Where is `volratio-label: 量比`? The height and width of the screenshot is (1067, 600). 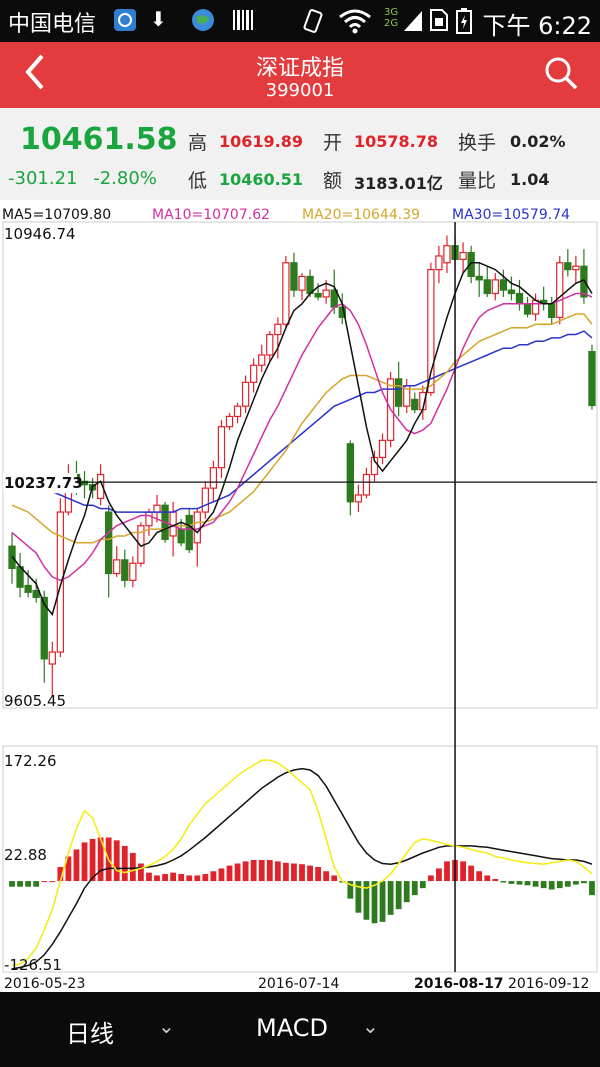
volratio-label: 量比 is located at coordinates (477, 181).